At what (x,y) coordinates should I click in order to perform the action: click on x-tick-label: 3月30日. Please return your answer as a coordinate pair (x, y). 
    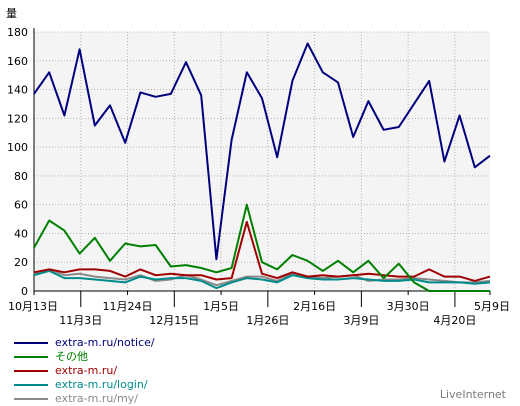
    Looking at the image, I should click on (408, 306).